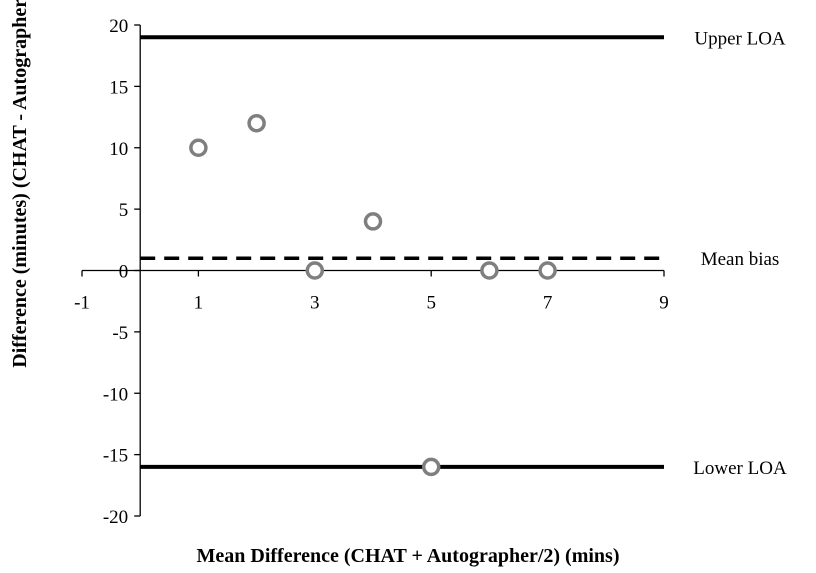  What do you see at coordinates (740, 38) in the screenshot?
I see `reference-line-label: Upper LOA` at bounding box center [740, 38].